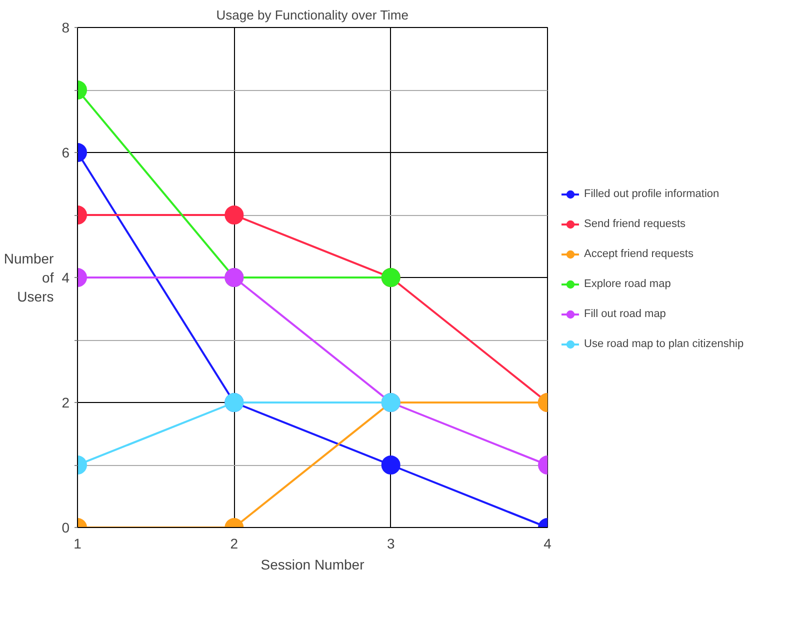 This screenshot has height=643, width=812. Describe the element at coordinates (66, 152) in the screenshot. I see `y-tick-label: 6` at that location.